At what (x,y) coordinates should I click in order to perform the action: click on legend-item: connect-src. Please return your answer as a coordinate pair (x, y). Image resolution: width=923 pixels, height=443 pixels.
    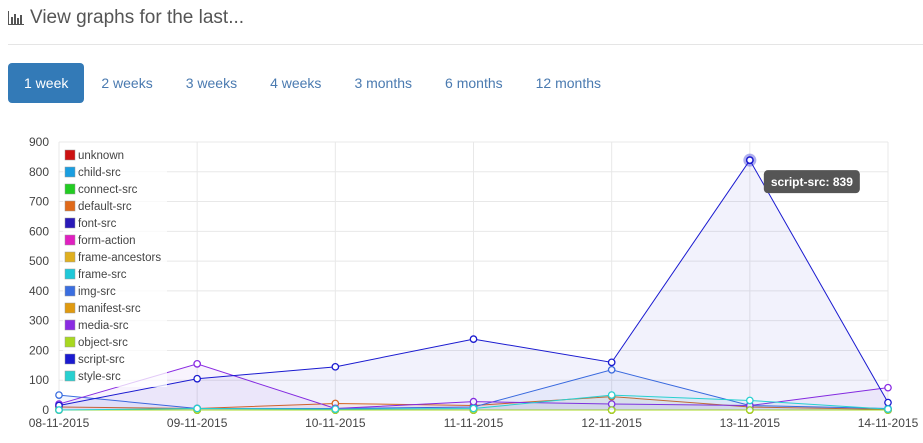
    Looking at the image, I should click on (101, 189).